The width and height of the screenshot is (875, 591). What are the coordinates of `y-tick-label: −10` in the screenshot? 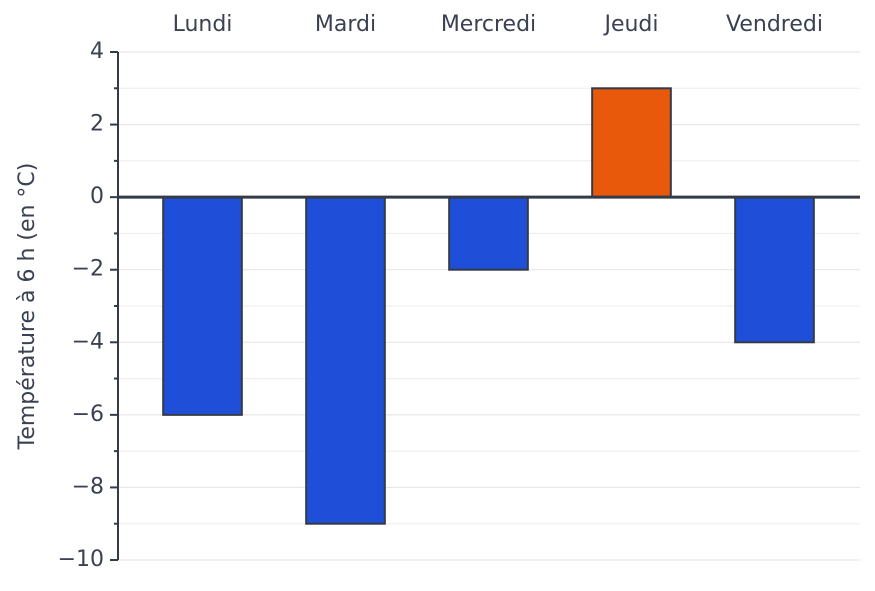 It's located at (81, 559).